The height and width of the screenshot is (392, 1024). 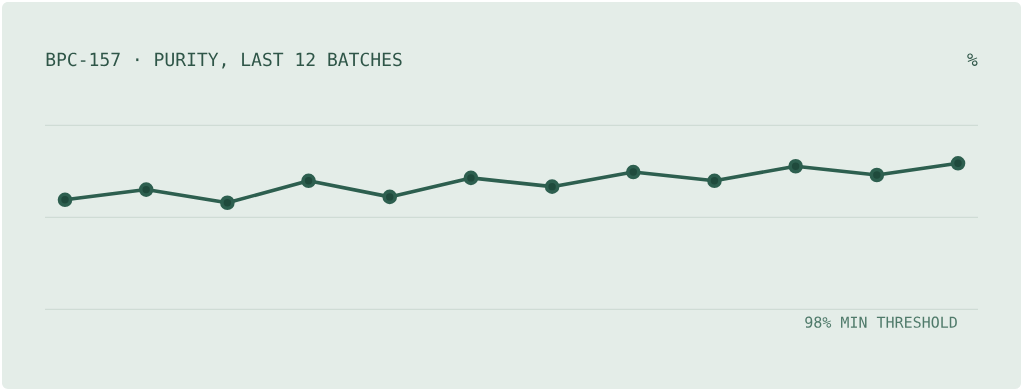 I want to click on chart-title: BPC-157 · PURITY, LAST 12 BATCHES, so click(x=224, y=60).